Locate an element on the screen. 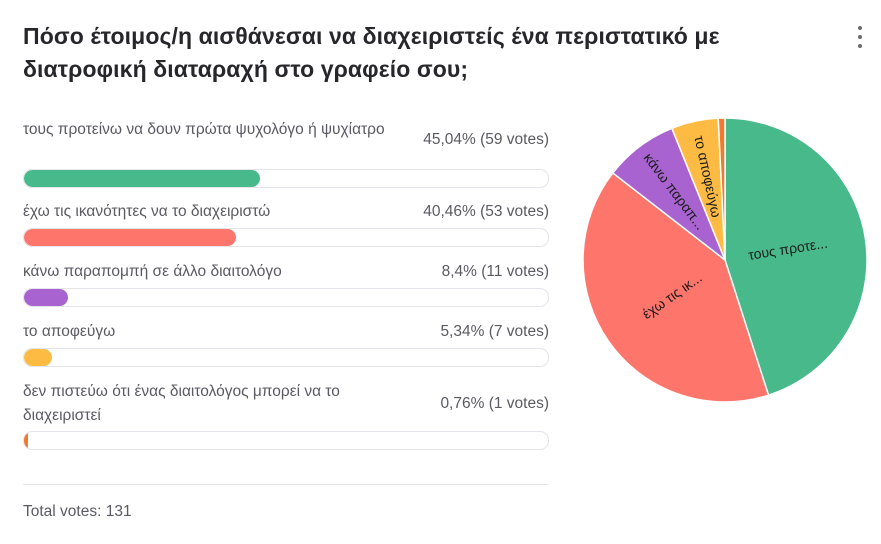 The width and height of the screenshot is (881, 544). poll-option-label: κάνω παραπομπή σε άλλο διαιτολόγο is located at coordinates (152, 271).